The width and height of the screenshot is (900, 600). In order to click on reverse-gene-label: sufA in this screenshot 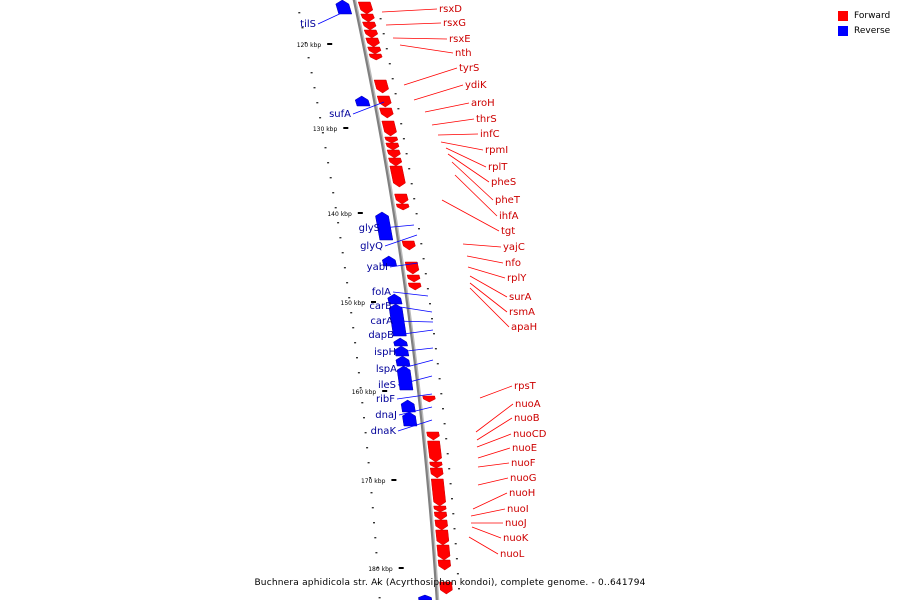, I will do `click(340, 114)`.